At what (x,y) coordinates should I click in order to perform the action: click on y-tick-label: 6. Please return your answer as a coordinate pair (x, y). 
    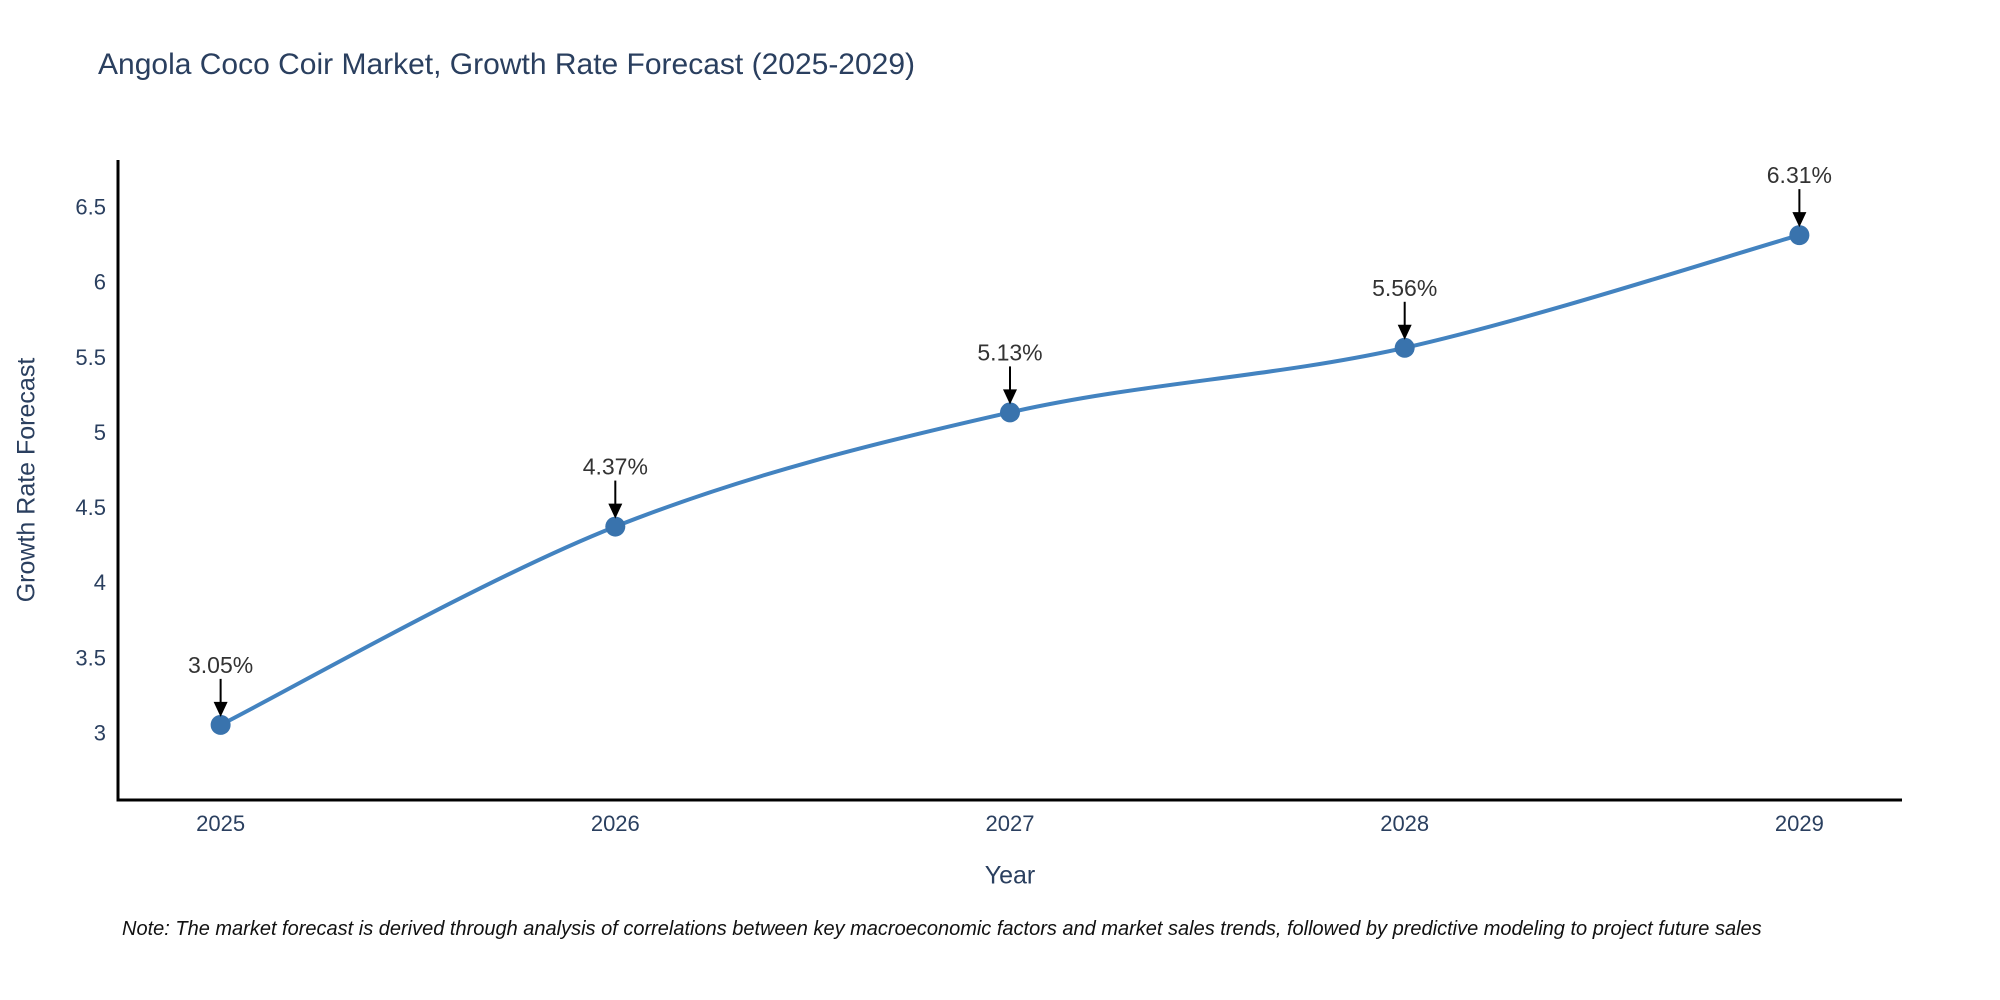
    Looking at the image, I should click on (100, 282).